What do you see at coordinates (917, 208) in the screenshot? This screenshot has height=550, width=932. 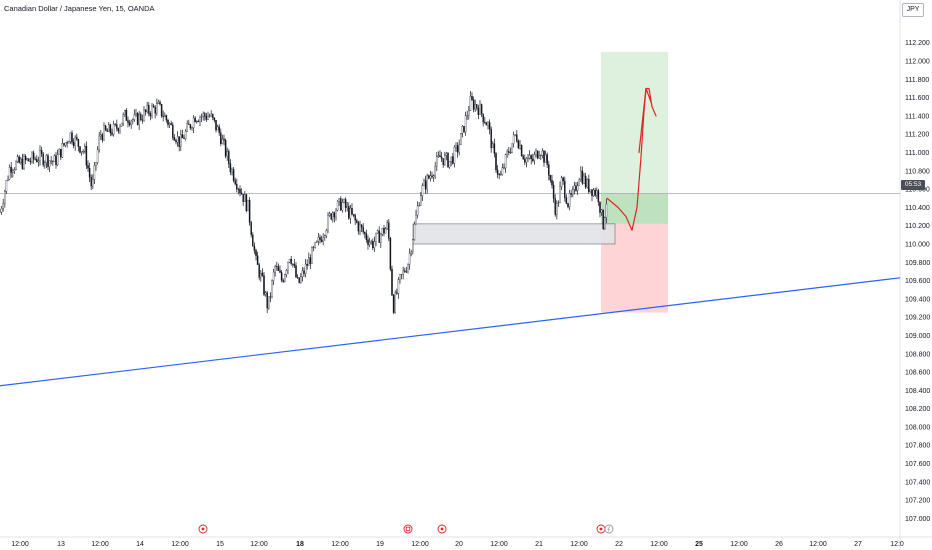 I see `price-tick-label: 110.400` at bounding box center [917, 208].